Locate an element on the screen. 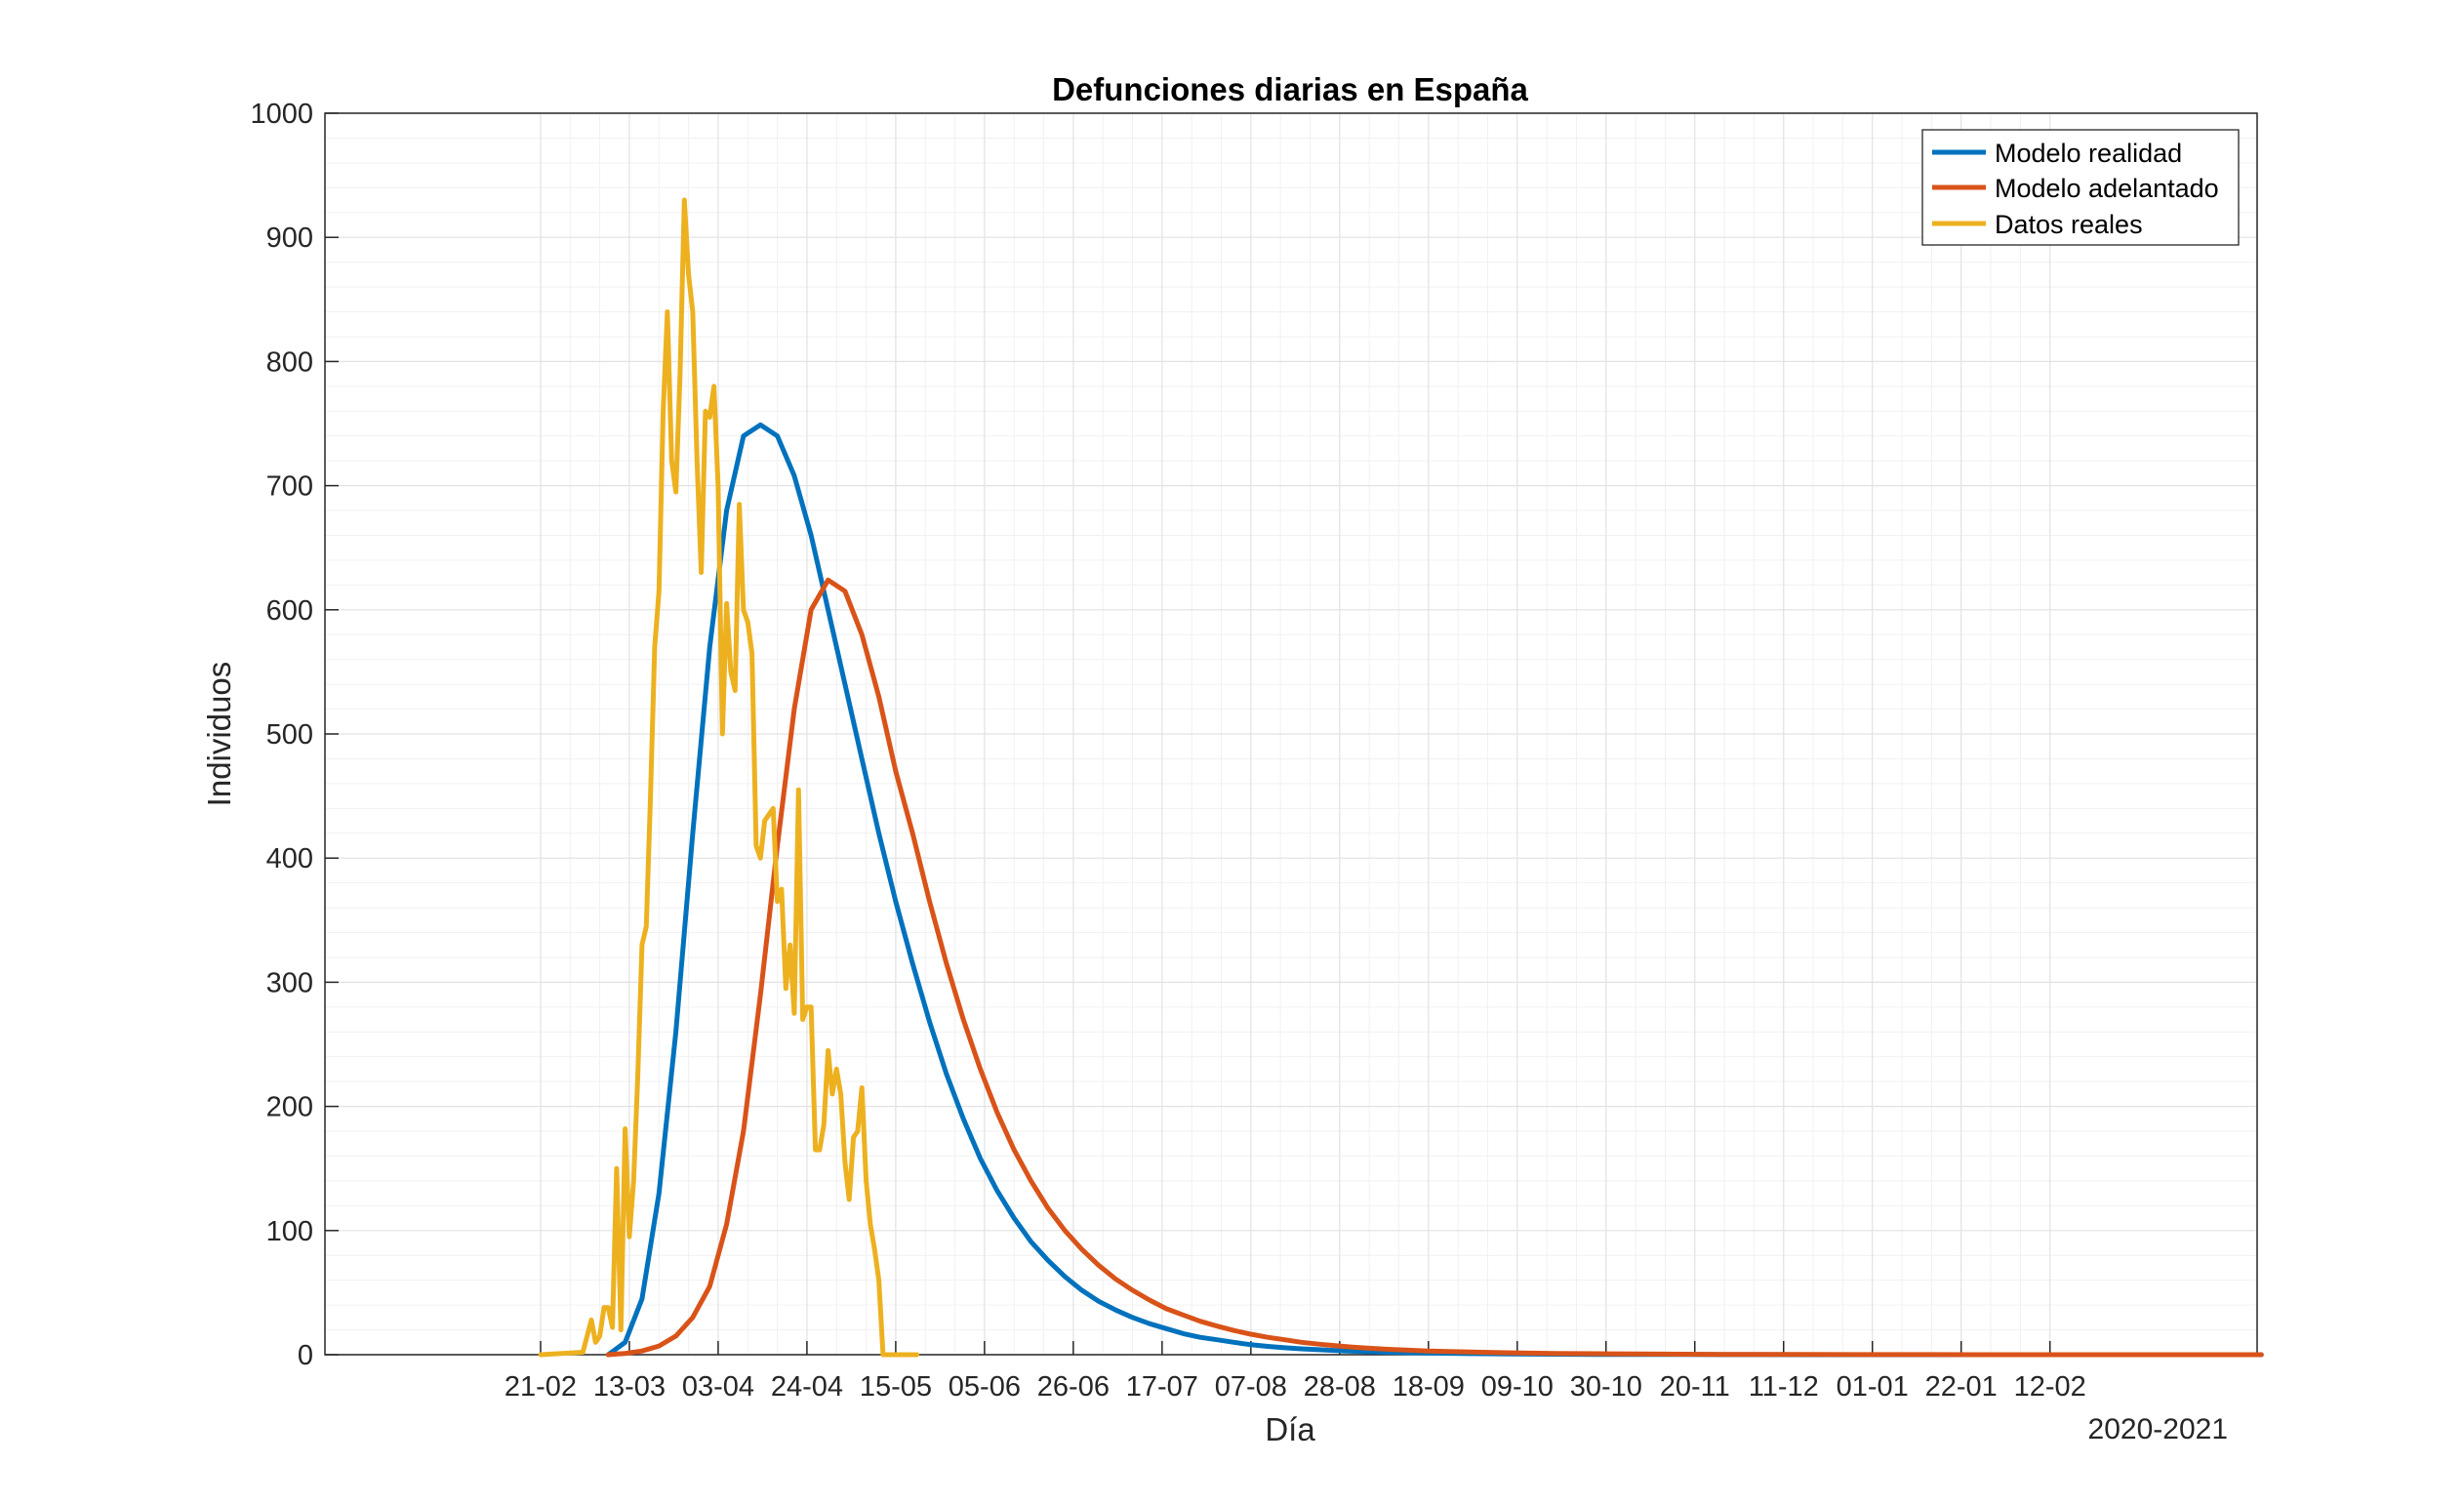  y-axis-title: Individuos is located at coordinates (219, 734).